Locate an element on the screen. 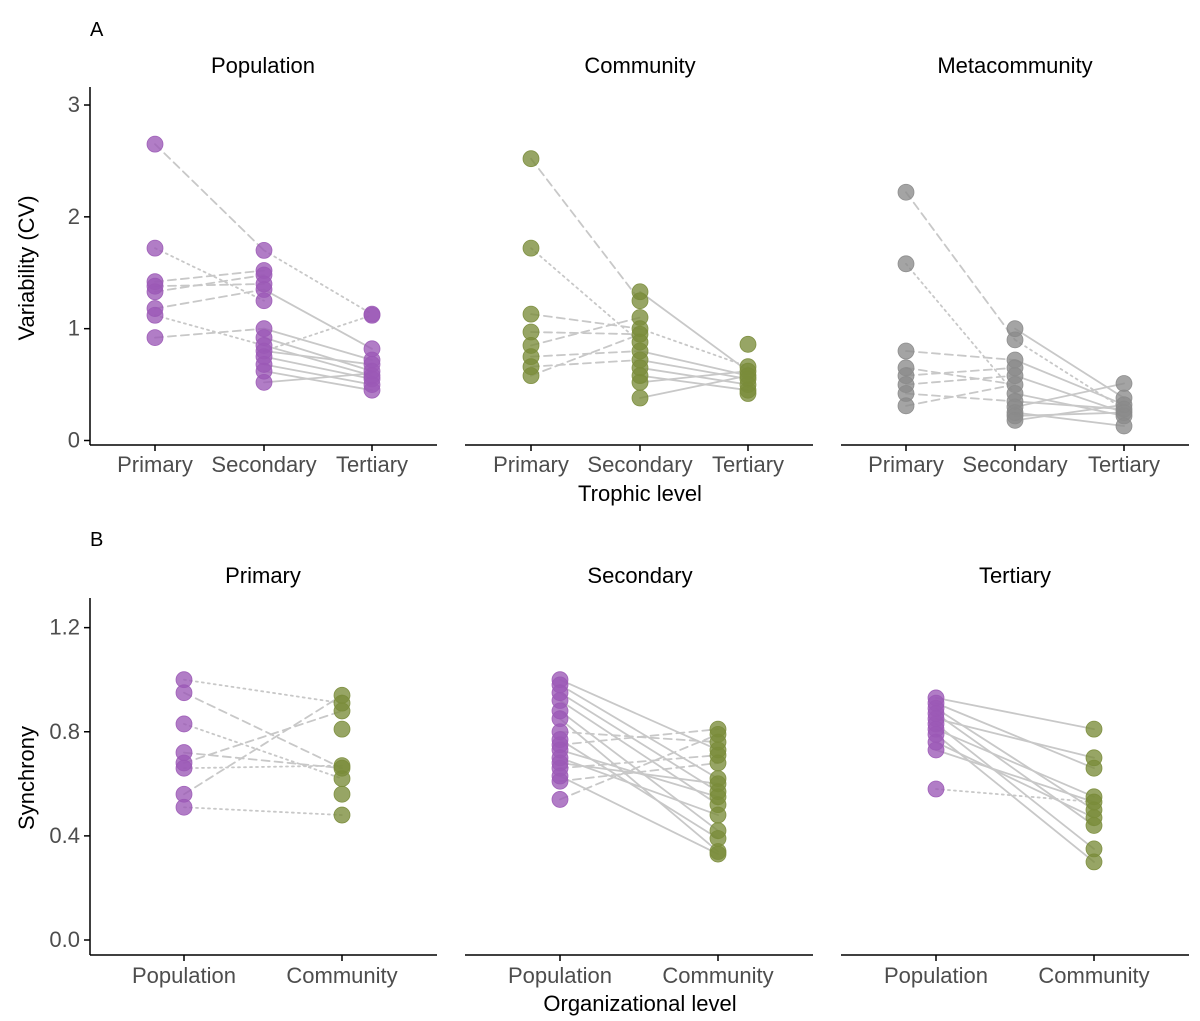  x-tick-label: Primary is located at coordinates (906, 464).